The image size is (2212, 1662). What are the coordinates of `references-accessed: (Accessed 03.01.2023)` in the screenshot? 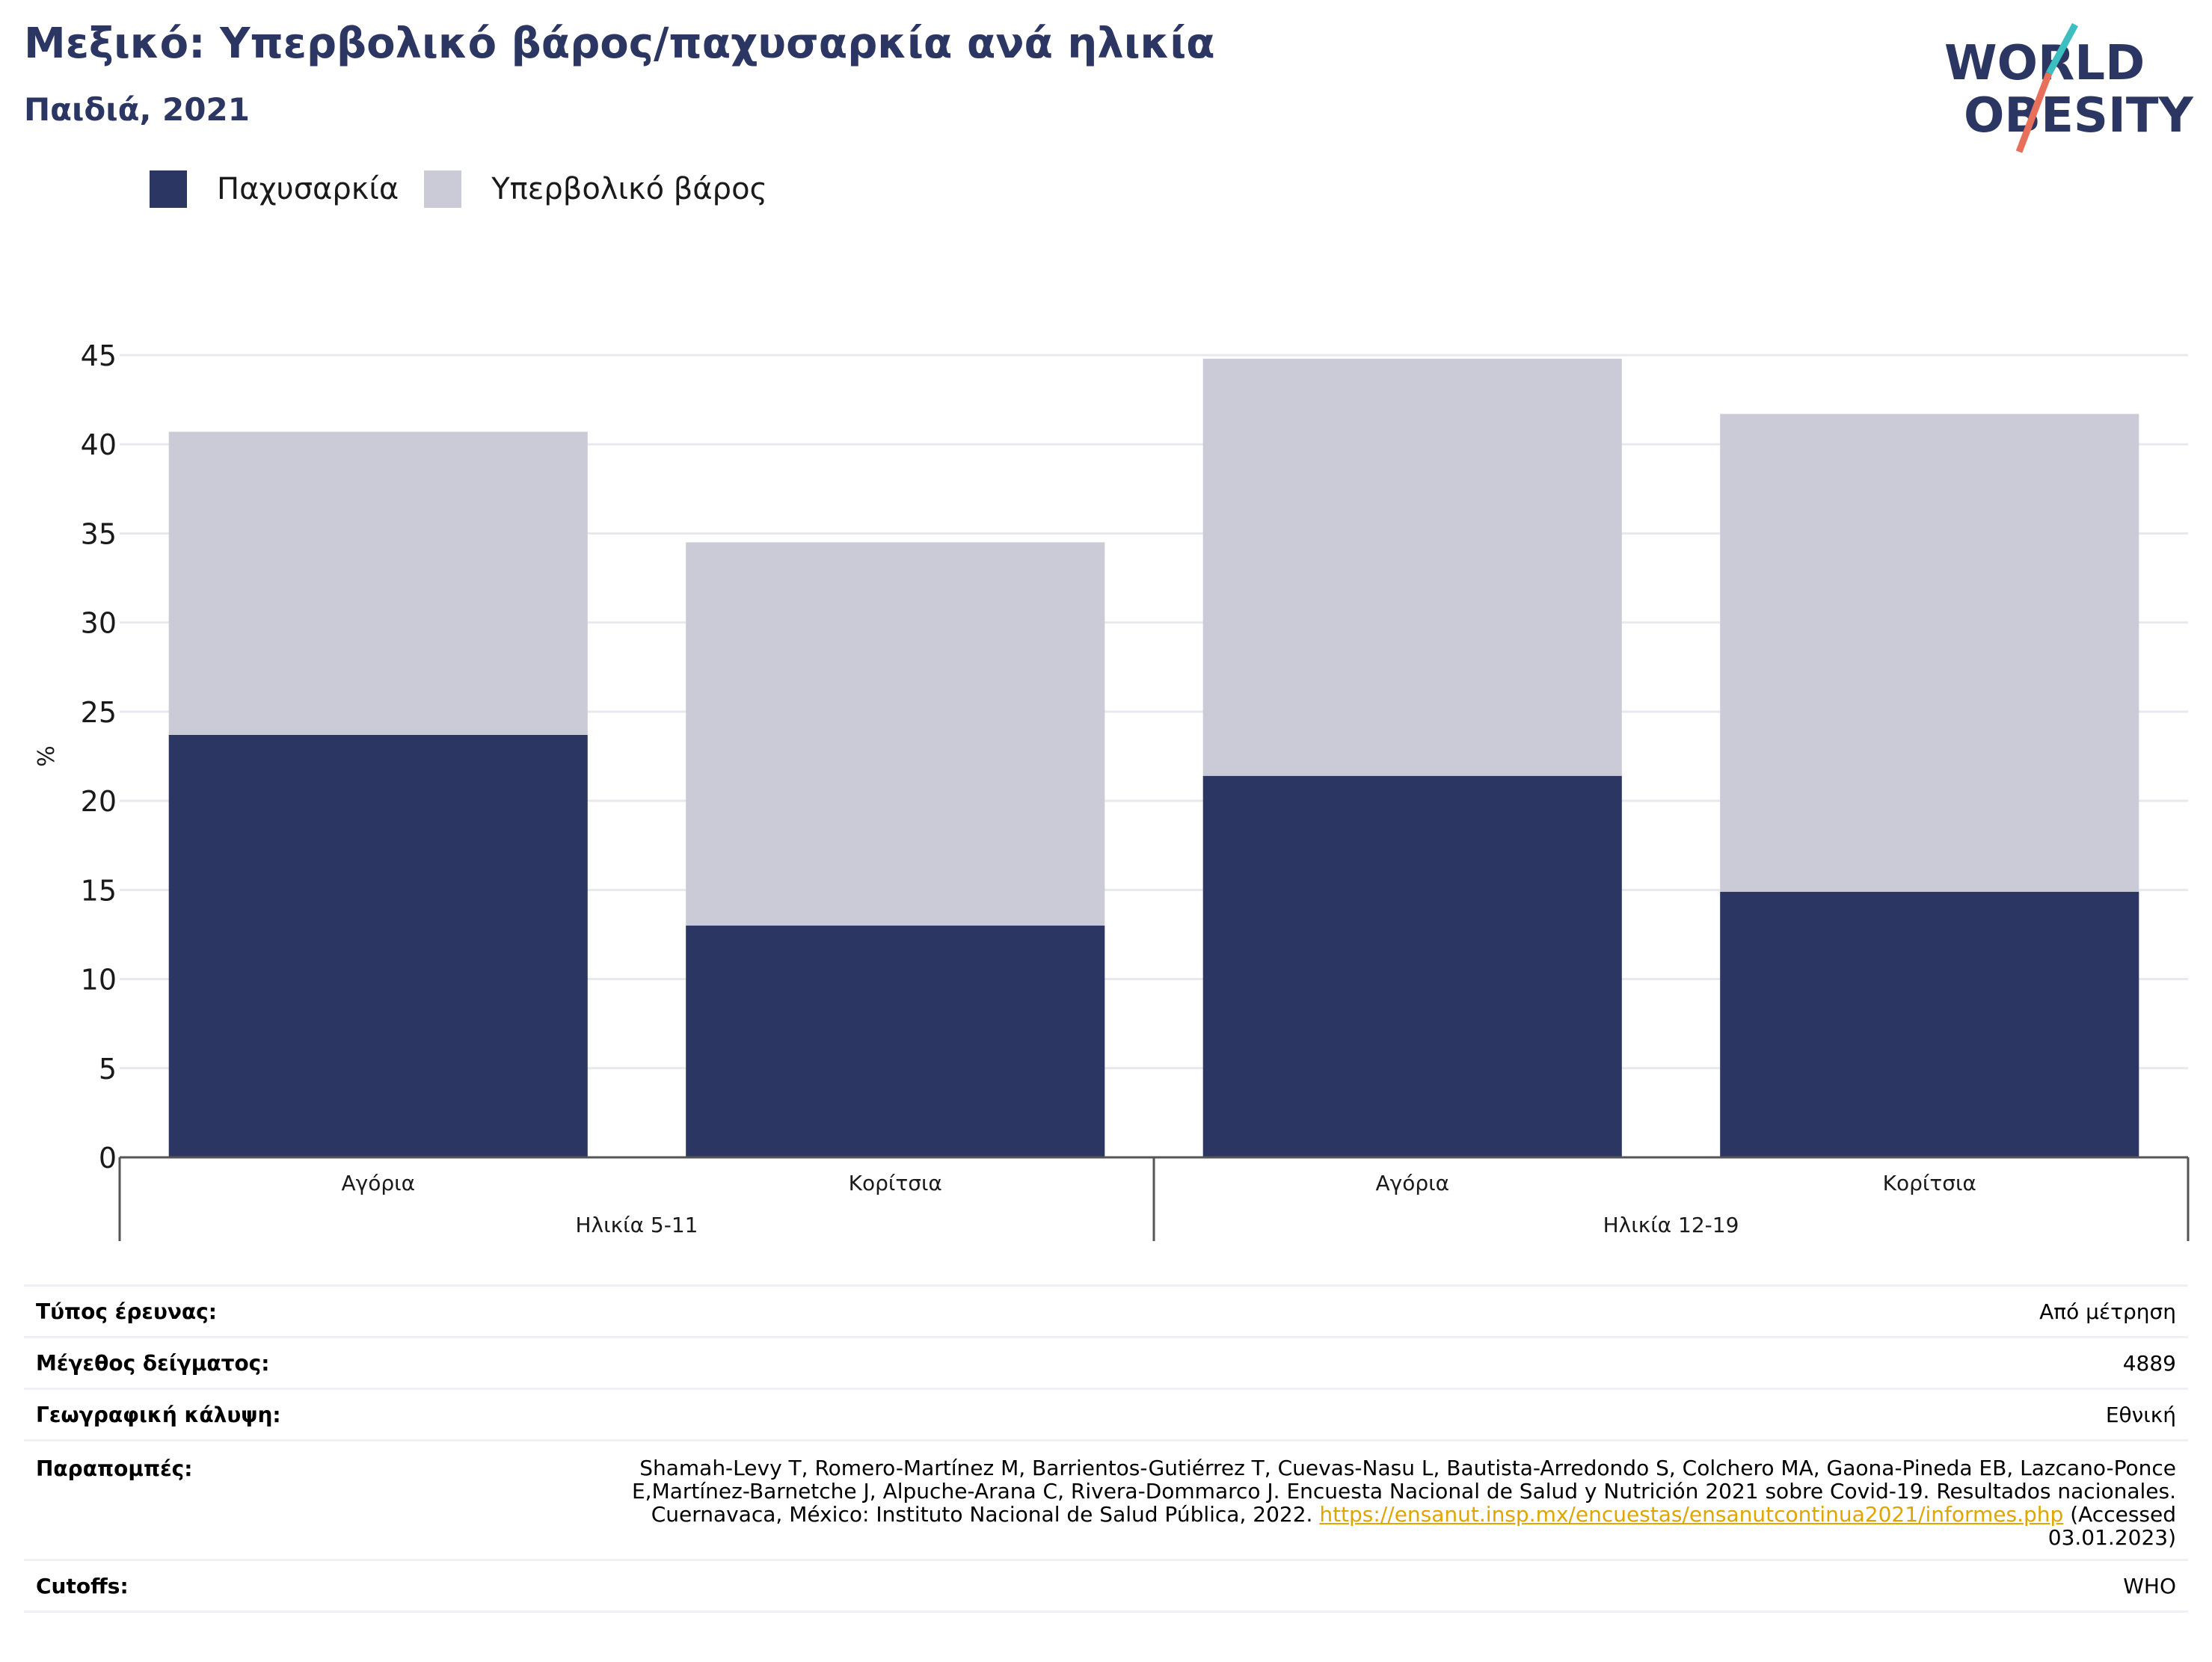 It's located at (2111, 1526).